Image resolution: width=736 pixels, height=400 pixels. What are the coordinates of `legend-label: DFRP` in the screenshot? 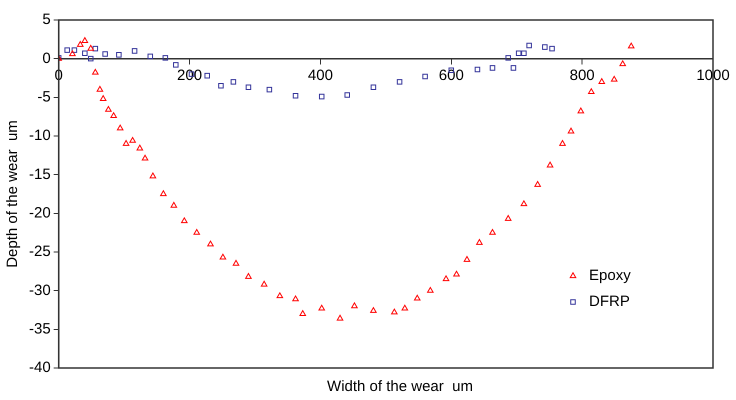 It's located at (609, 301).